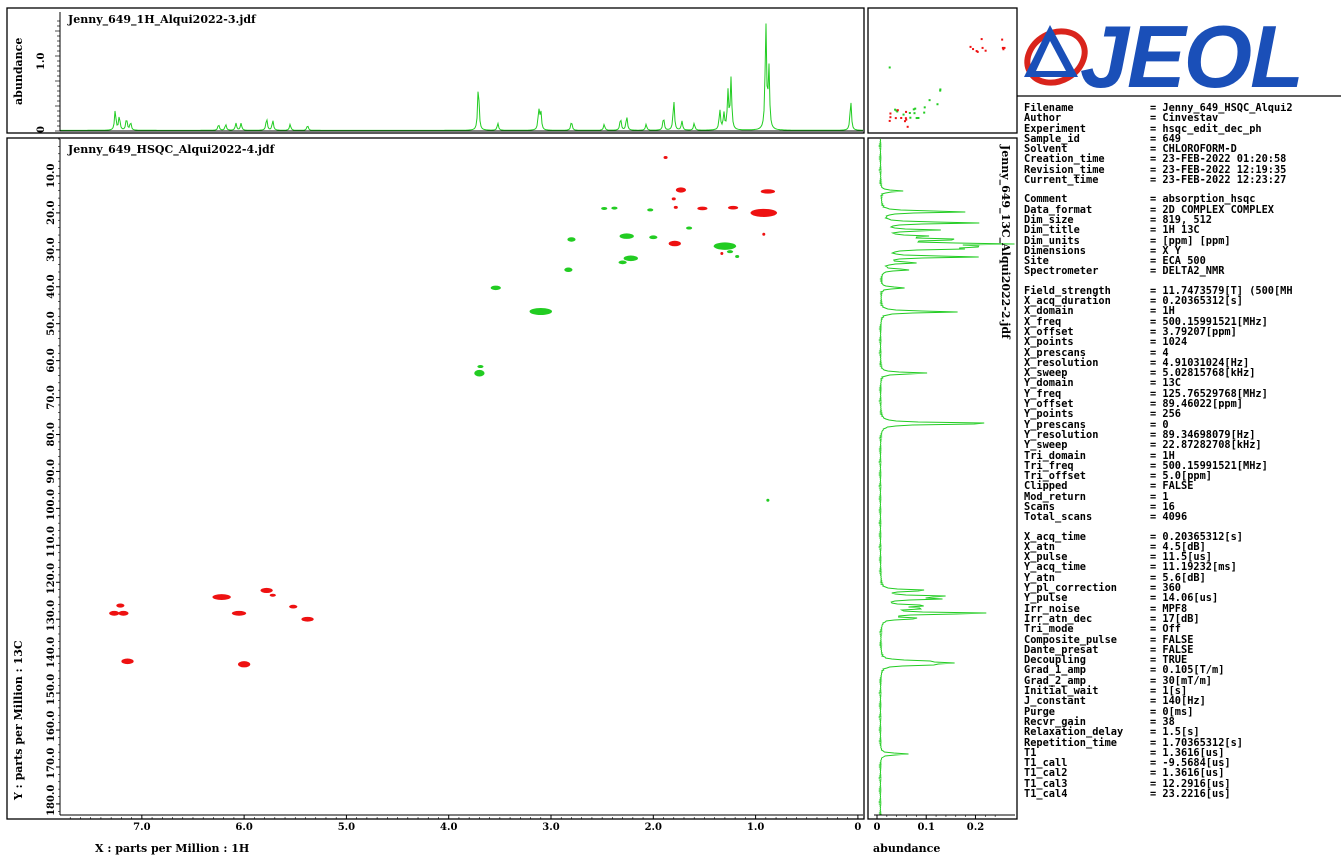 The image size is (1341, 856). What do you see at coordinates (51, 763) in the screenshot?
I see `y-tick-label: 170.0` at bounding box center [51, 763].